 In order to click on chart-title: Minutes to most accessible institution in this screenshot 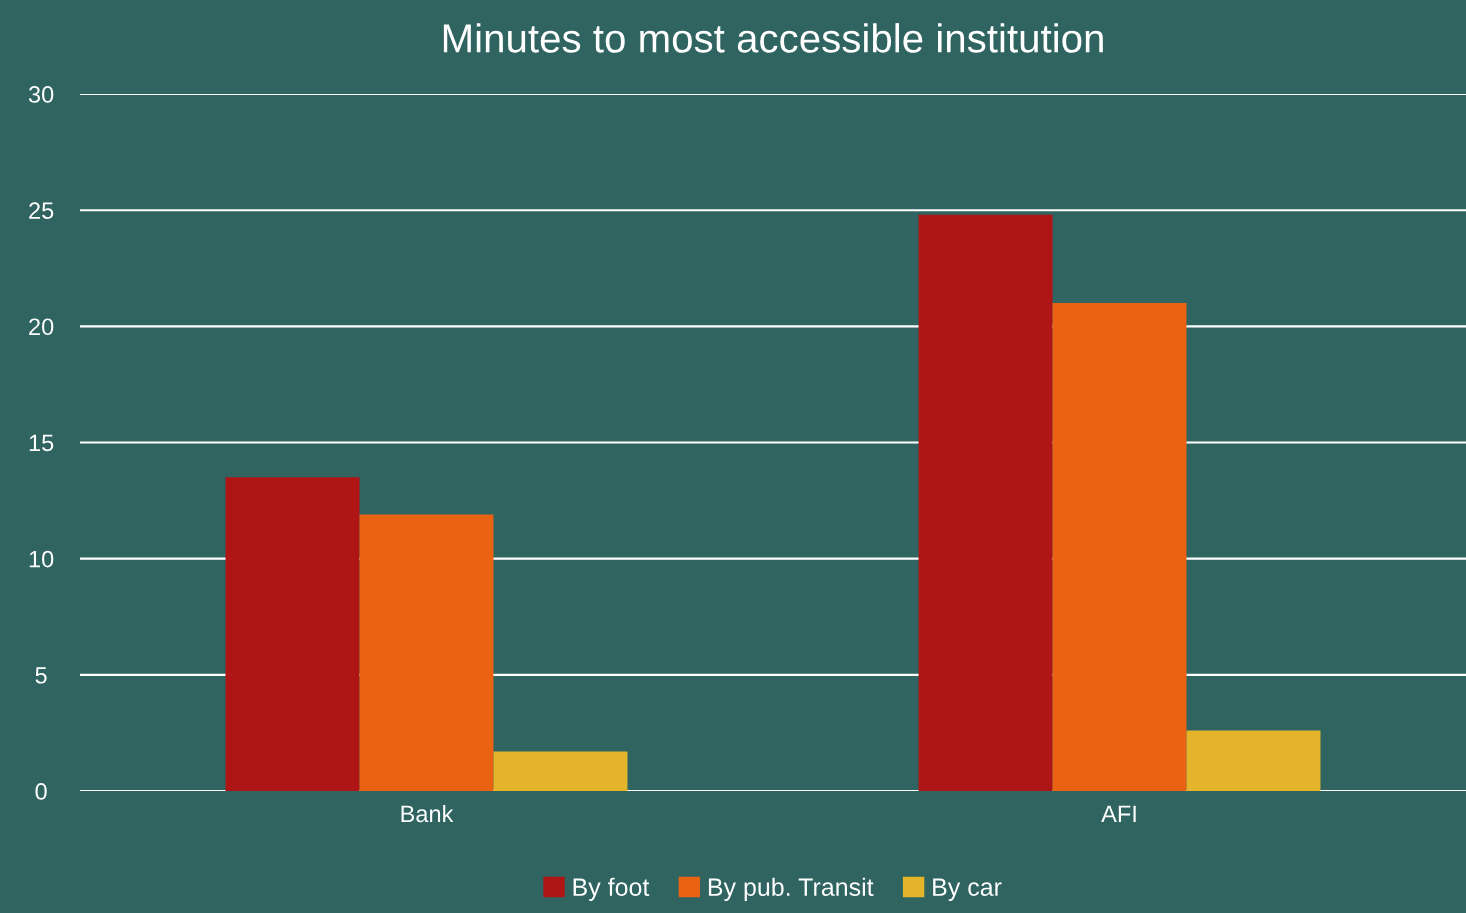, I will do `click(773, 38)`.